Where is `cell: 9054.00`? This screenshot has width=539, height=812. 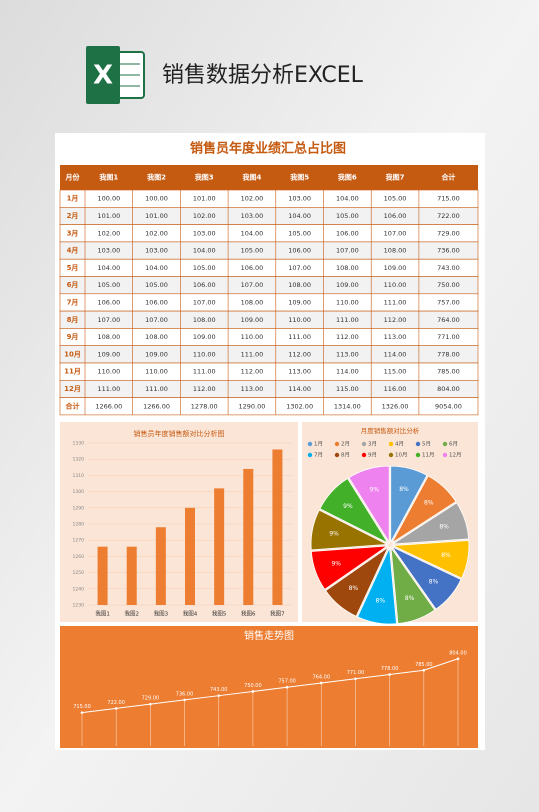
cell: 9054.00 is located at coordinates (448, 406).